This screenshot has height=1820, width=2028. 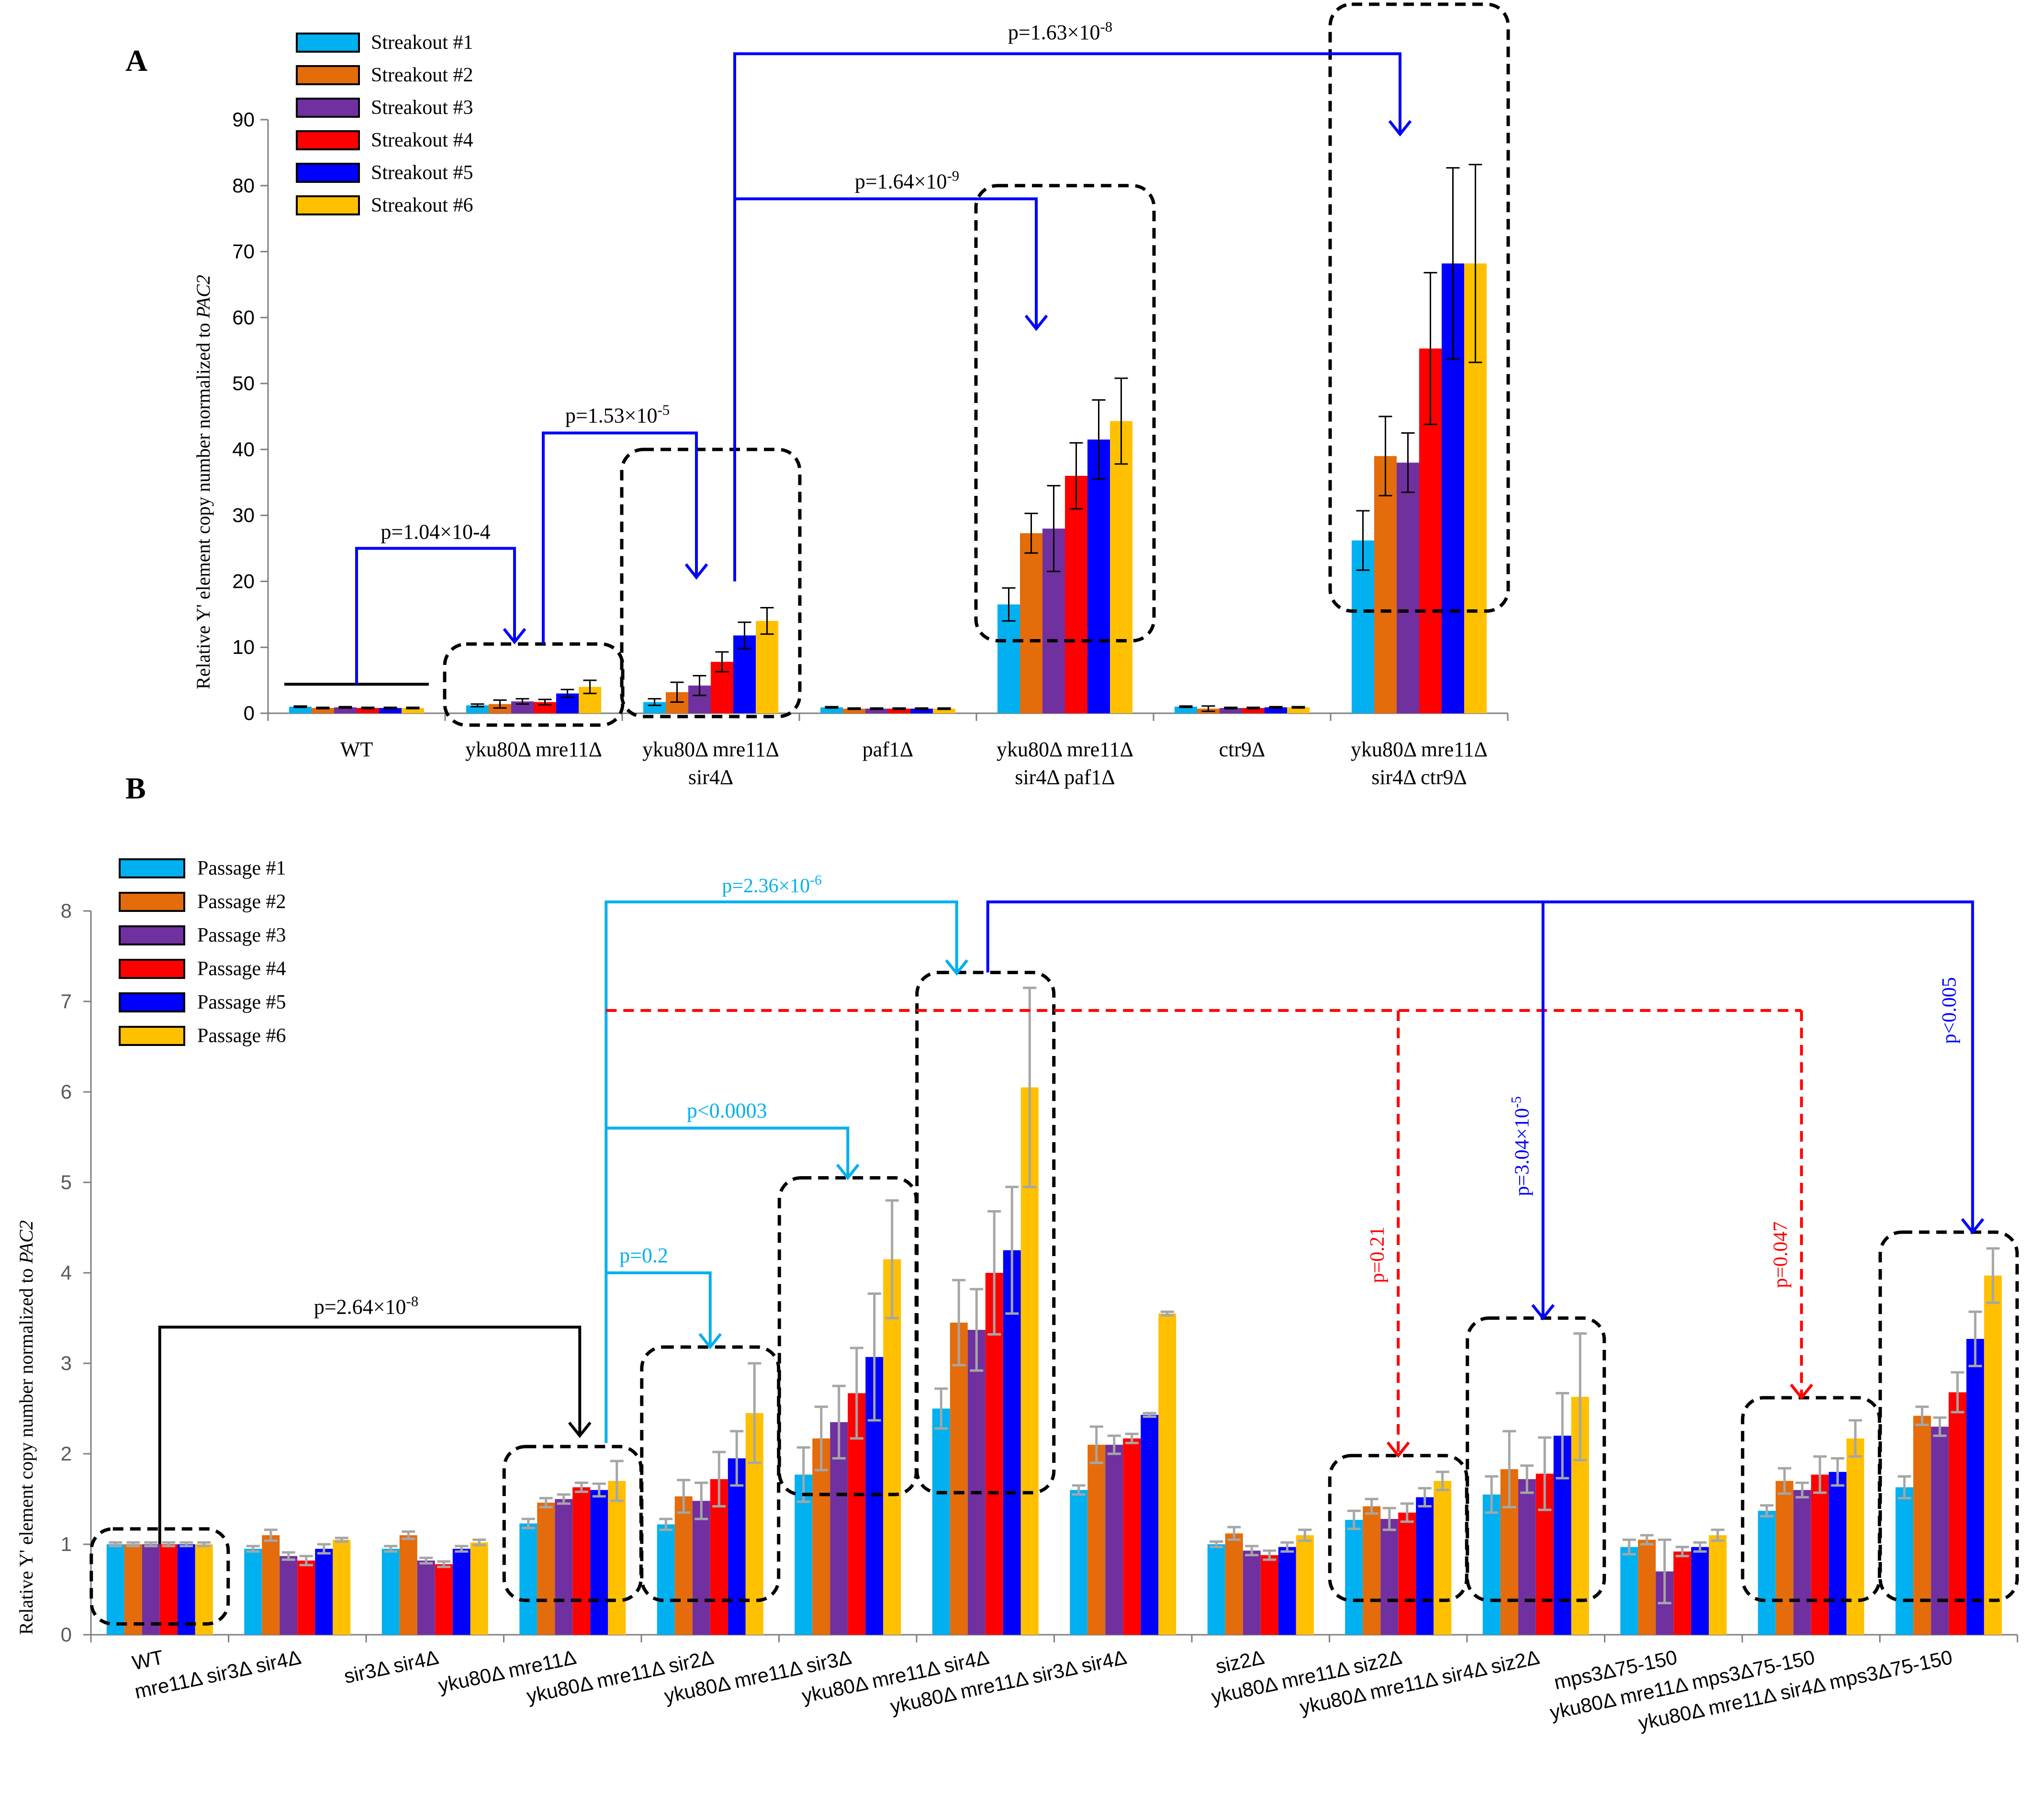 What do you see at coordinates (241, 969) in the screenshot?
I see `panel-b-legend-label: Passage #4` at bounding box center [241, 969].